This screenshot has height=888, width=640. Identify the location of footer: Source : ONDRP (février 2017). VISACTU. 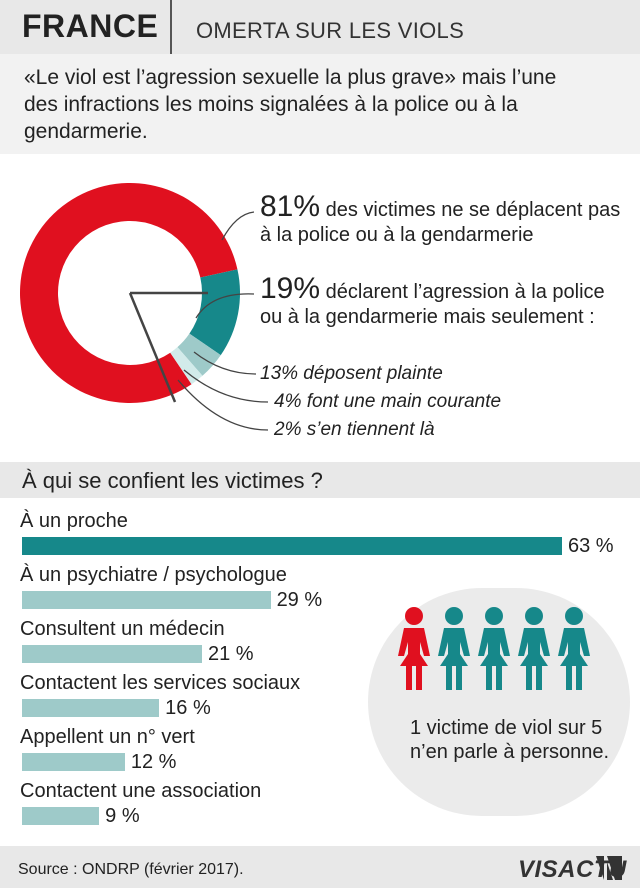
(320, 867).